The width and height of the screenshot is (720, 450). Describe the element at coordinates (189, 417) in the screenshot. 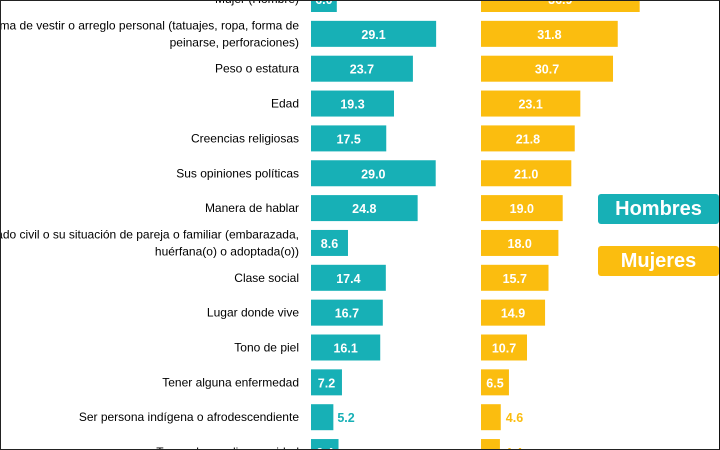

I see `category-label: Ser persona indígena o afrodescendiente` at that location.